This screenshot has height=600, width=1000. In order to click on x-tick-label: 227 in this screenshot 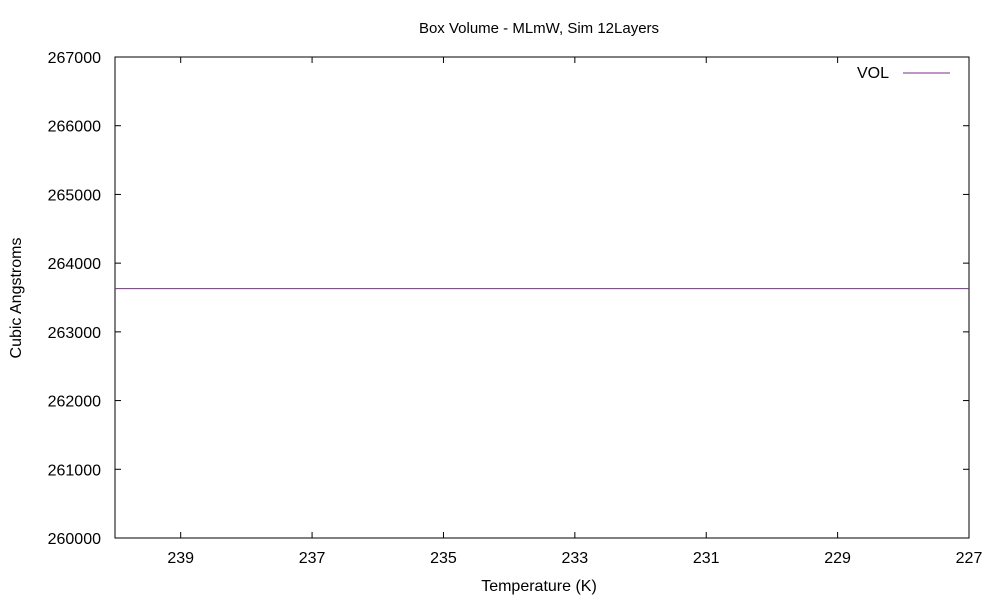, I will do `click(969, 558)`.